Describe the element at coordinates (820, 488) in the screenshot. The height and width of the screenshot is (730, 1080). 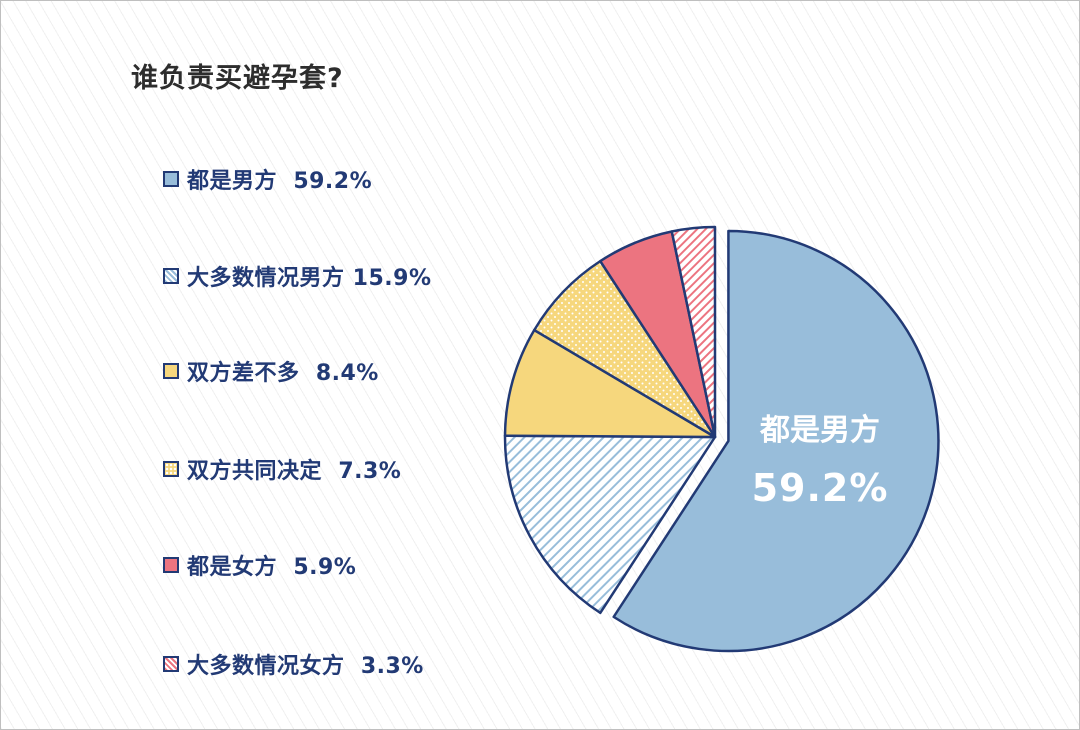
I see `slice-label-value: 59.2%` at that location.